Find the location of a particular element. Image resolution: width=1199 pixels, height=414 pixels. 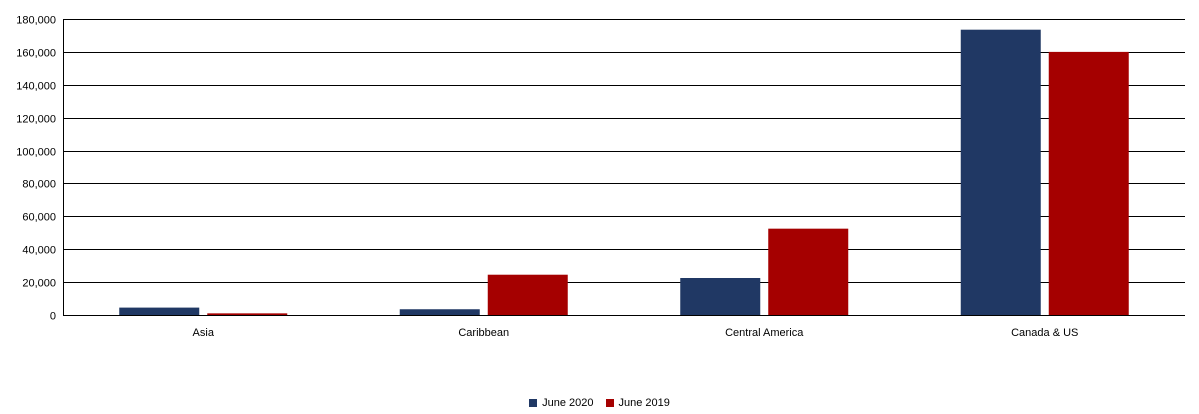

y-tick-label-4: 80,000 is located at coordinates (39, 185).